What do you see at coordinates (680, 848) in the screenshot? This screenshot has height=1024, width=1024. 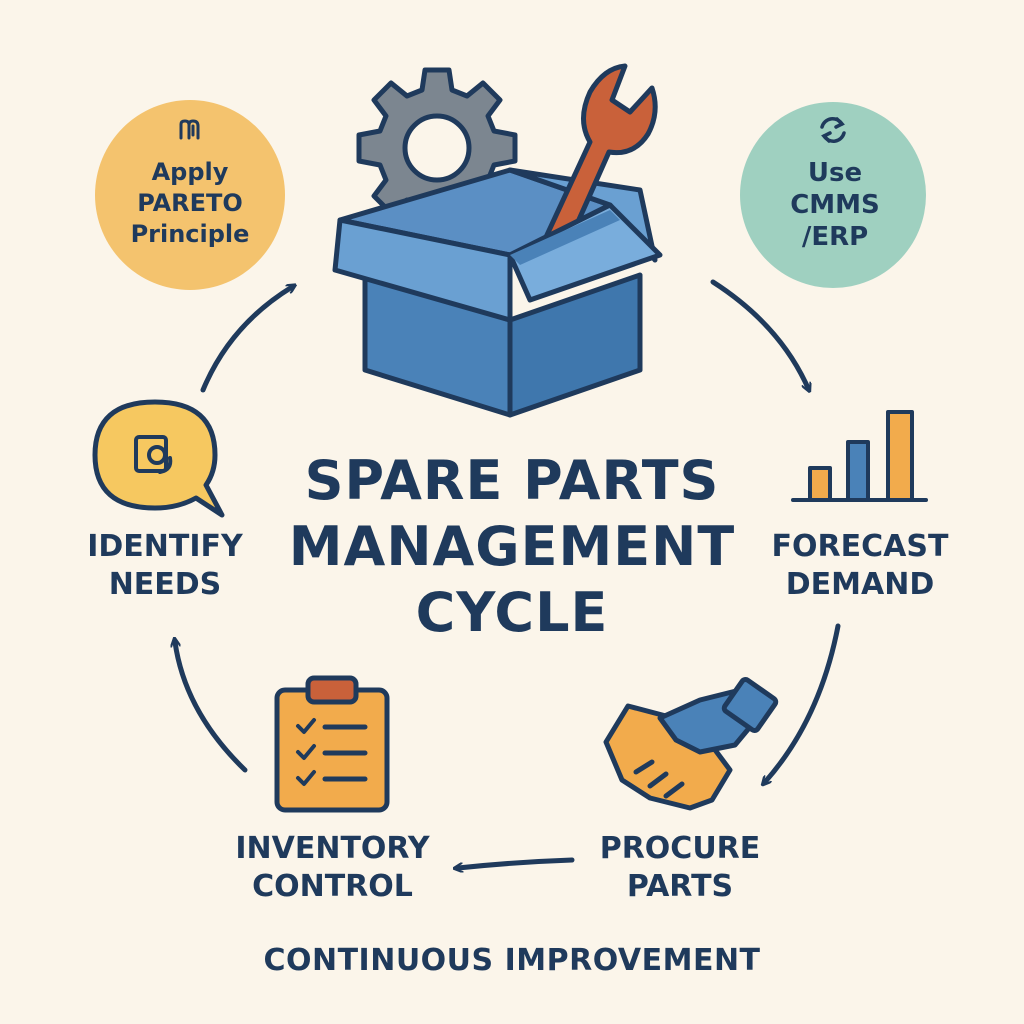 I see `procure-line1: PROCURE` at bounding box center [680, 848].